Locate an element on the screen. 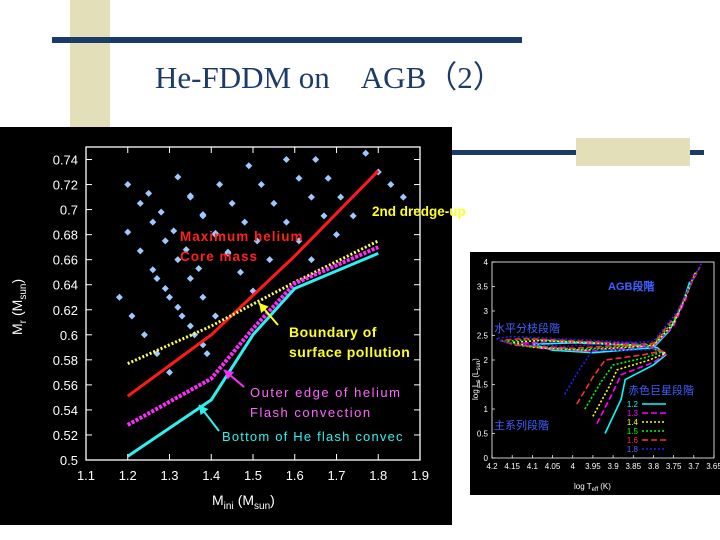 The height and width of the screenshot is (540, 720). hr-label-agb: AGB段階 is located at coordinates (631, 286).